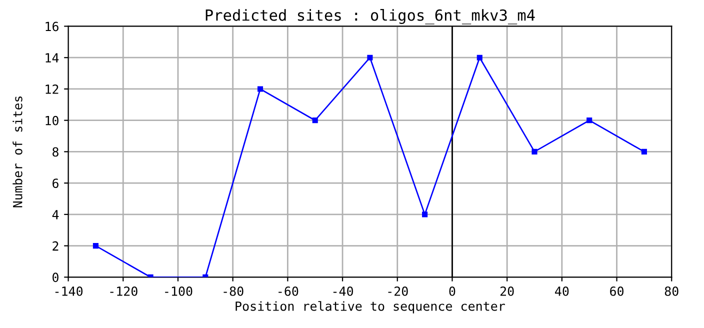  Describe the element at coordinates (69, 291) in the screenshot. I see `x-tick-label: -140` at that location.